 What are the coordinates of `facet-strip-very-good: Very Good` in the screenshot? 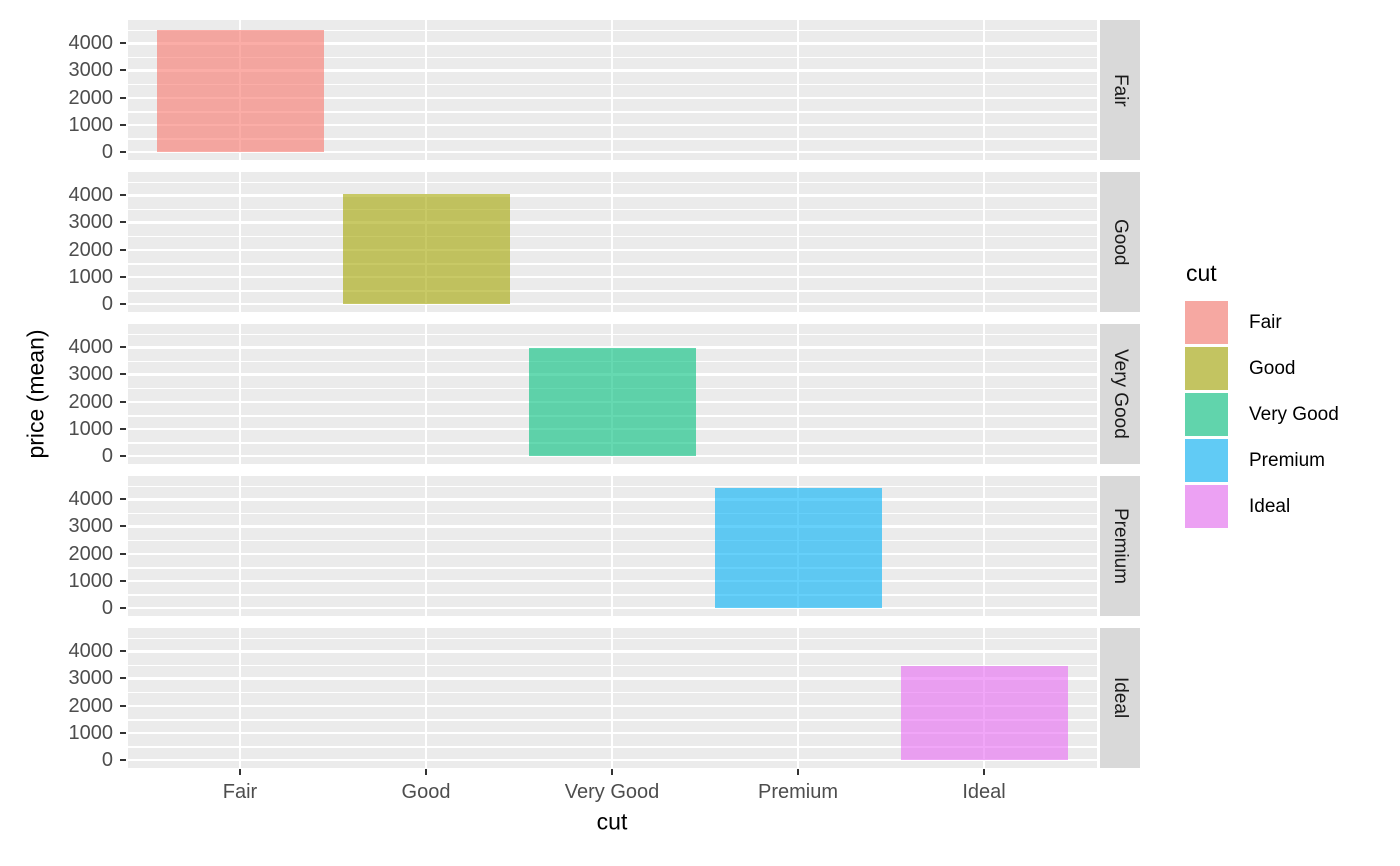 It's located at (1120, 394).